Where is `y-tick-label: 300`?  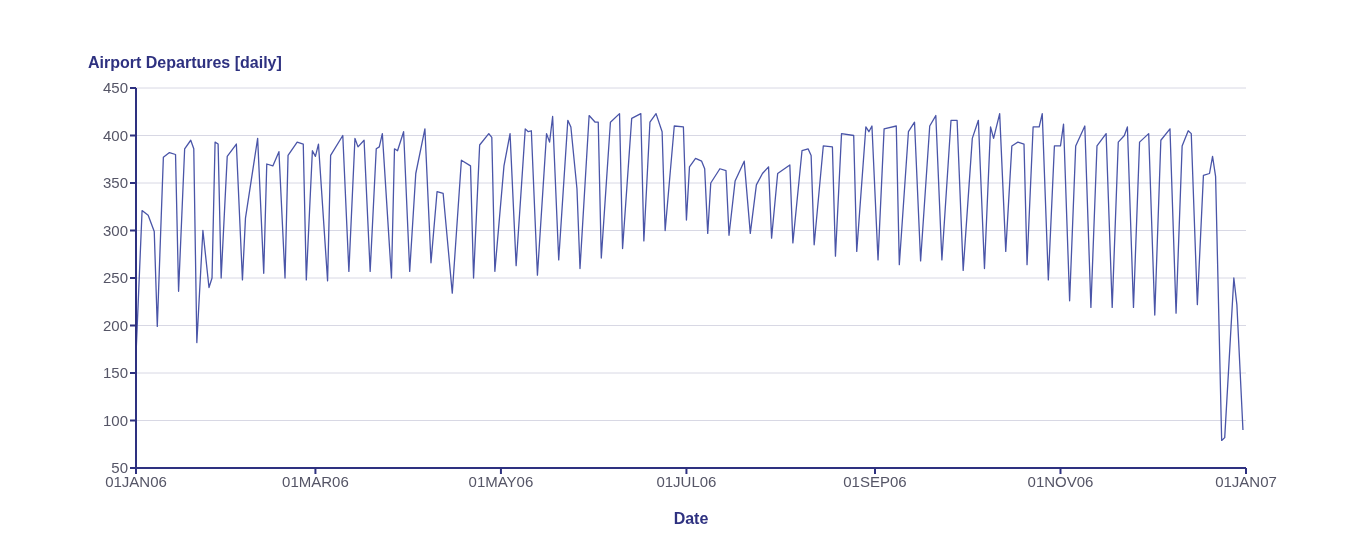
y-tick-label: 300 is located at coordinates (115, 230).